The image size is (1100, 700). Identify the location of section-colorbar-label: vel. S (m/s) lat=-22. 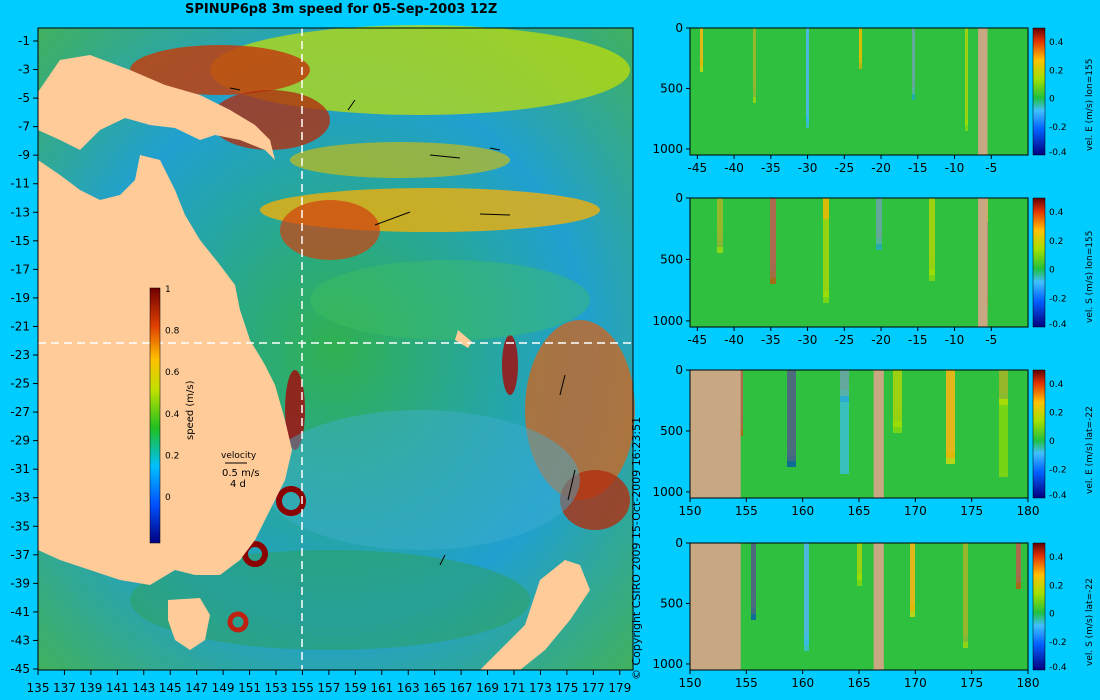
(1090, 622).